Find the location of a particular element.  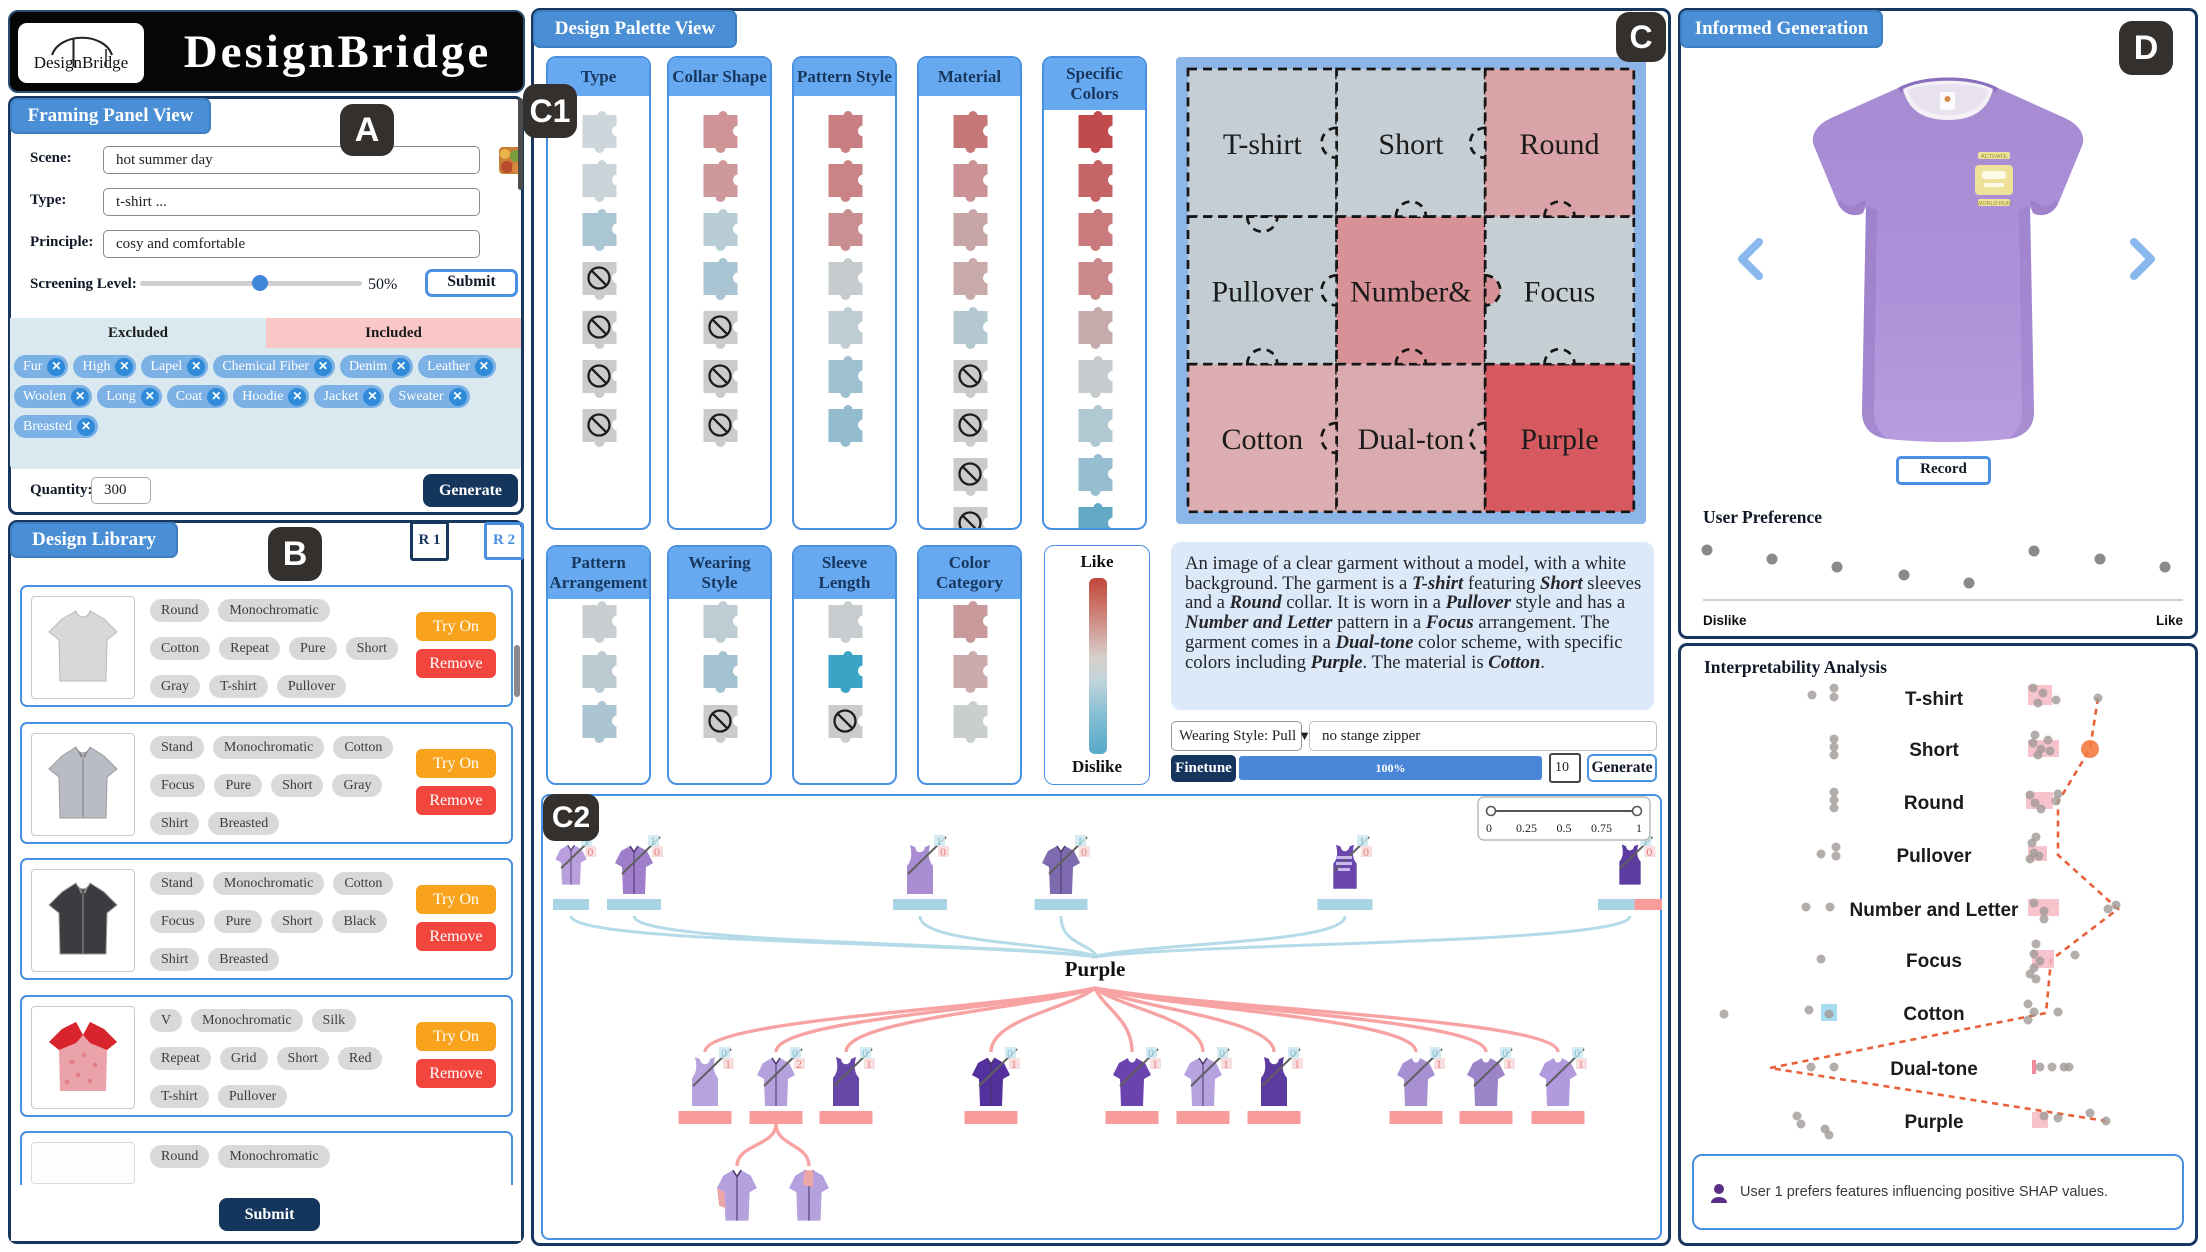

svg-text: Number& is located at coordinates (1411, 291).